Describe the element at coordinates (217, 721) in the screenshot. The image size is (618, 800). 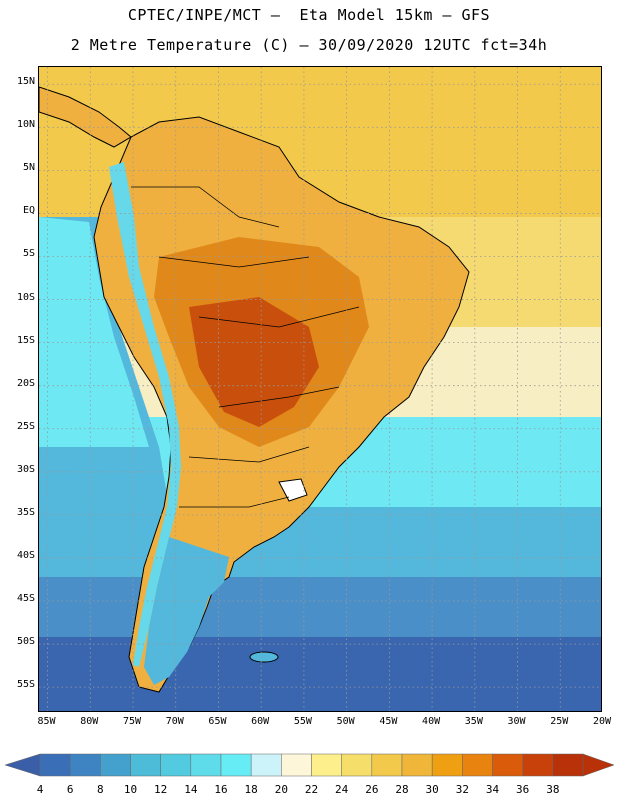
I see `lon-label: 65W` at that location.